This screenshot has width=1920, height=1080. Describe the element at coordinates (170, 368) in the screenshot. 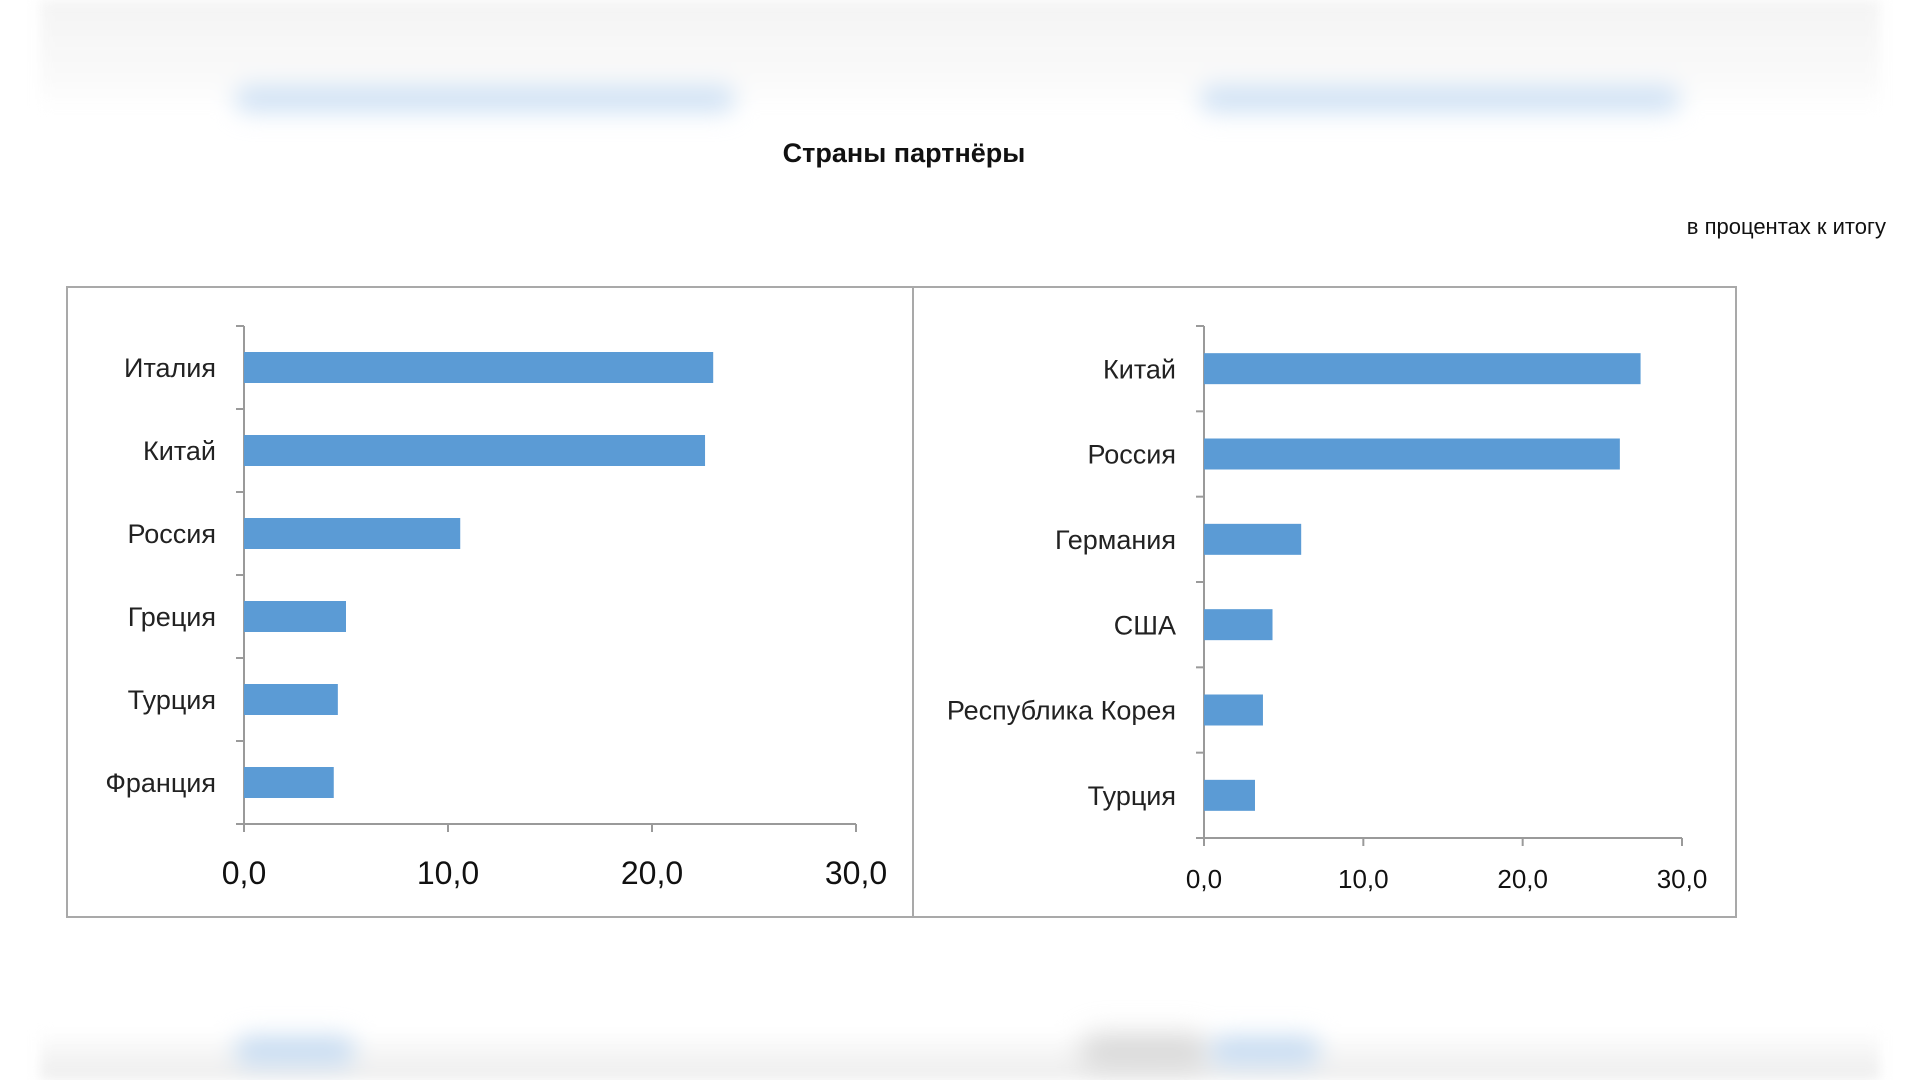

I see `category-label: Италия` at that location.